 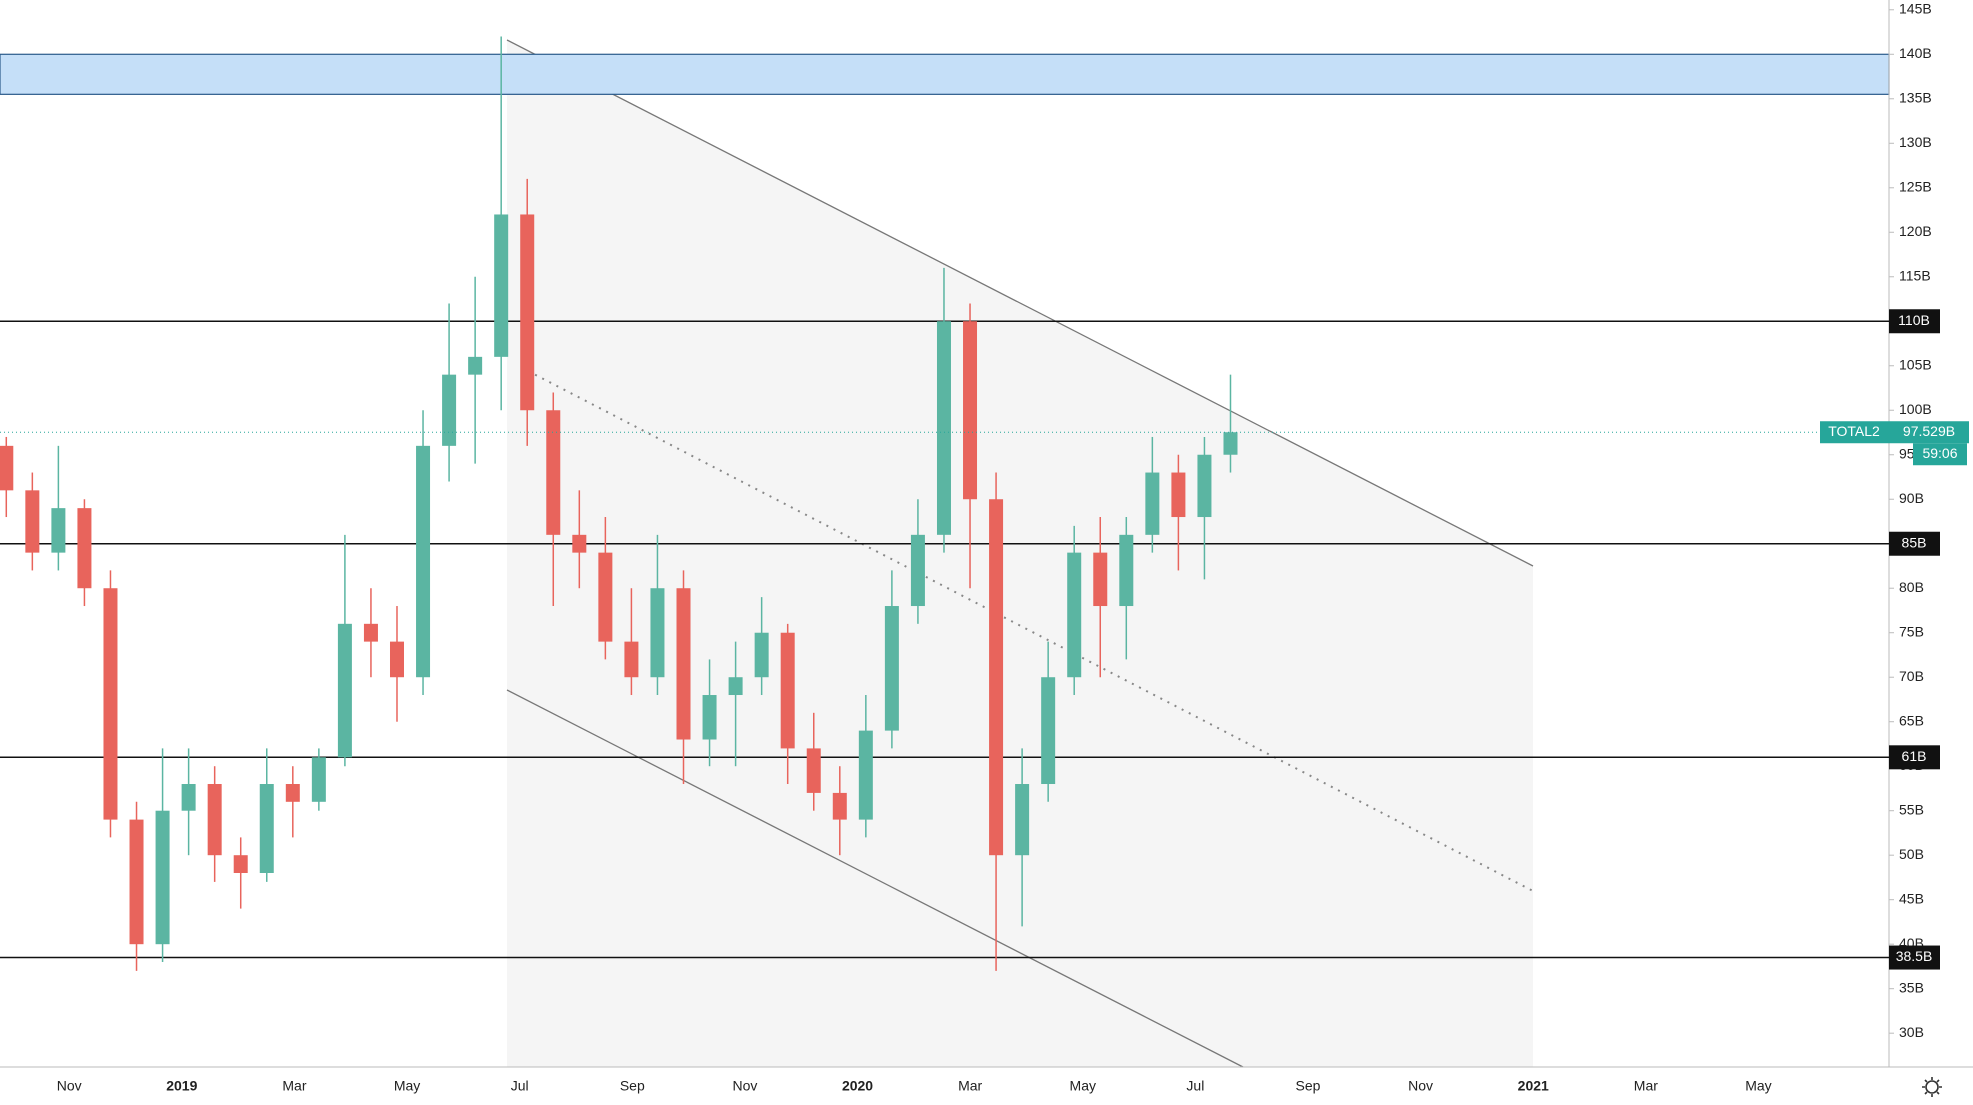 I want to click on x-tick-label: 2021, so click(x=1533, y=1086).